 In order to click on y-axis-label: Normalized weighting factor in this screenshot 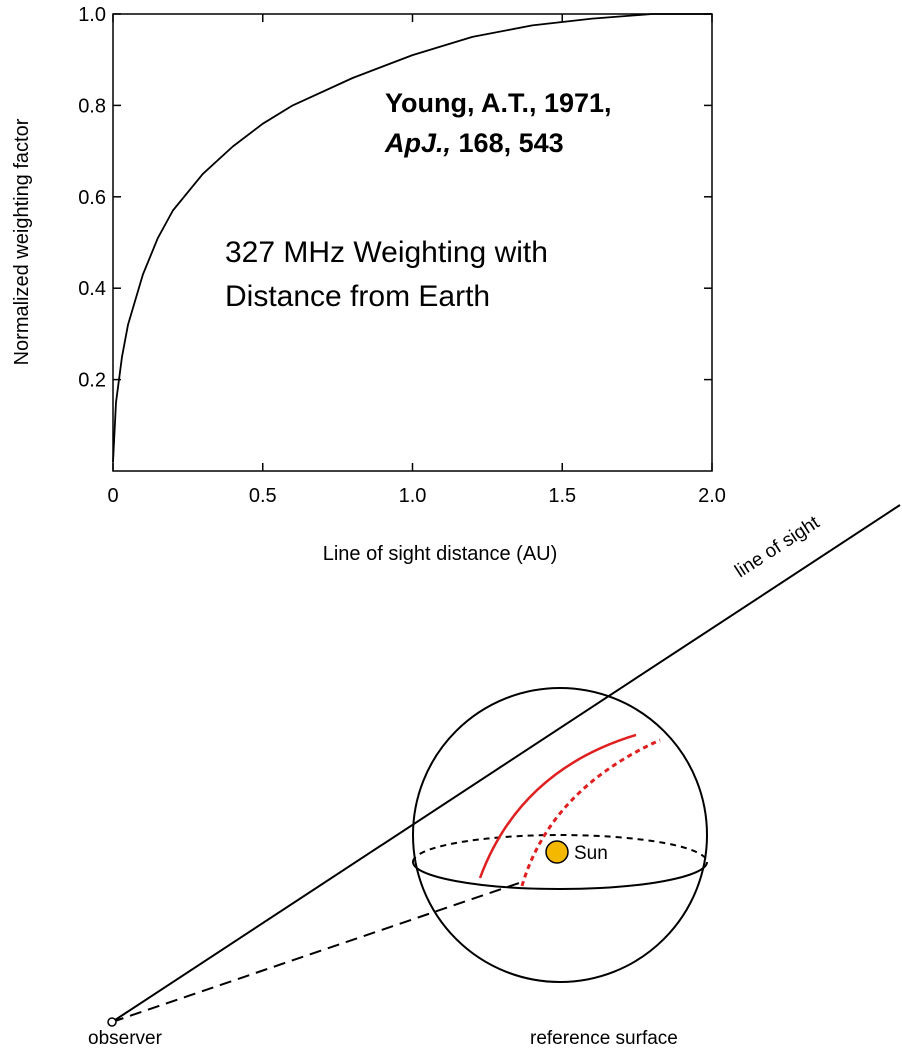, I will do `click(22, 241)`.